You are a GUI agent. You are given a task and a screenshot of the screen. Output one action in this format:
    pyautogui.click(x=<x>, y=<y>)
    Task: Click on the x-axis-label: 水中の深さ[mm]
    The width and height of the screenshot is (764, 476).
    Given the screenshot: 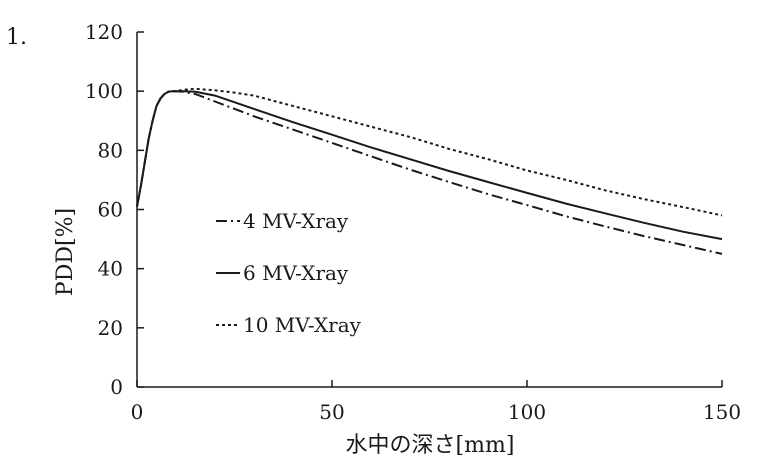 What is the action you would take?
    pyautogui.click(x=430, y=445)
    